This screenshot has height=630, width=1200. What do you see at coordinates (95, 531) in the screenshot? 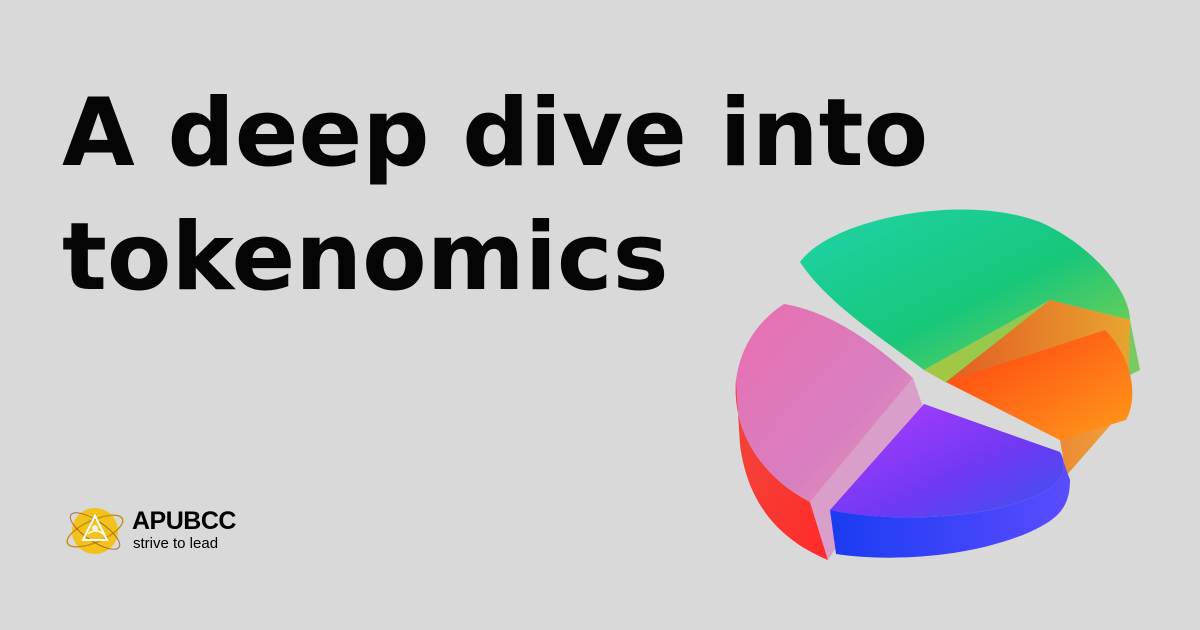
I see `apubcc-logo-icon` at bounding box center [95, 531].